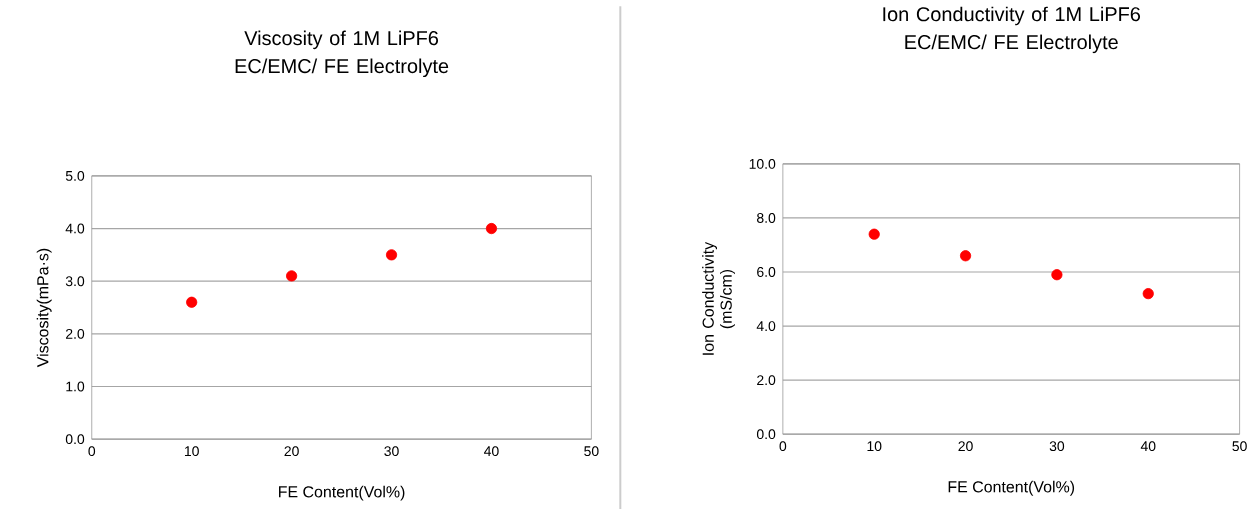 The image size is (1254, 514). I want to click on y-tick-label: 1.0, so click(75, 386).